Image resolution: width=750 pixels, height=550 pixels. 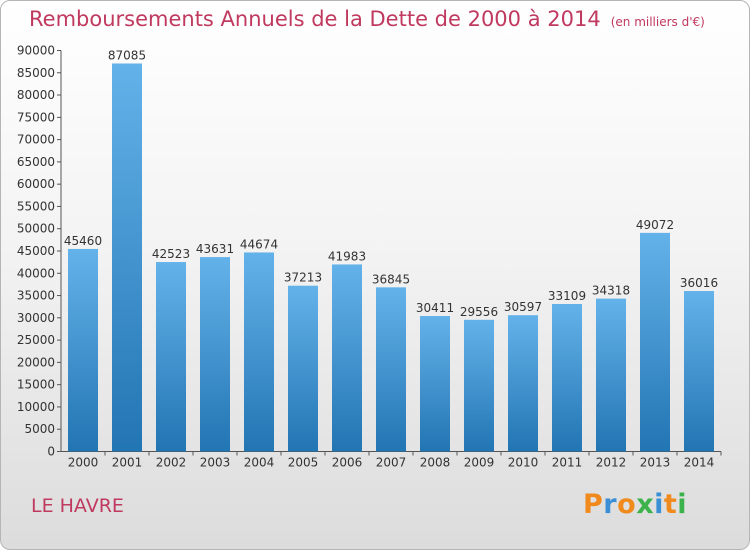 What do you see at coordinates (479, 463) in the screenshot?
I see `x-tick-label-2009: 2009` at bounding box center [479, 463].